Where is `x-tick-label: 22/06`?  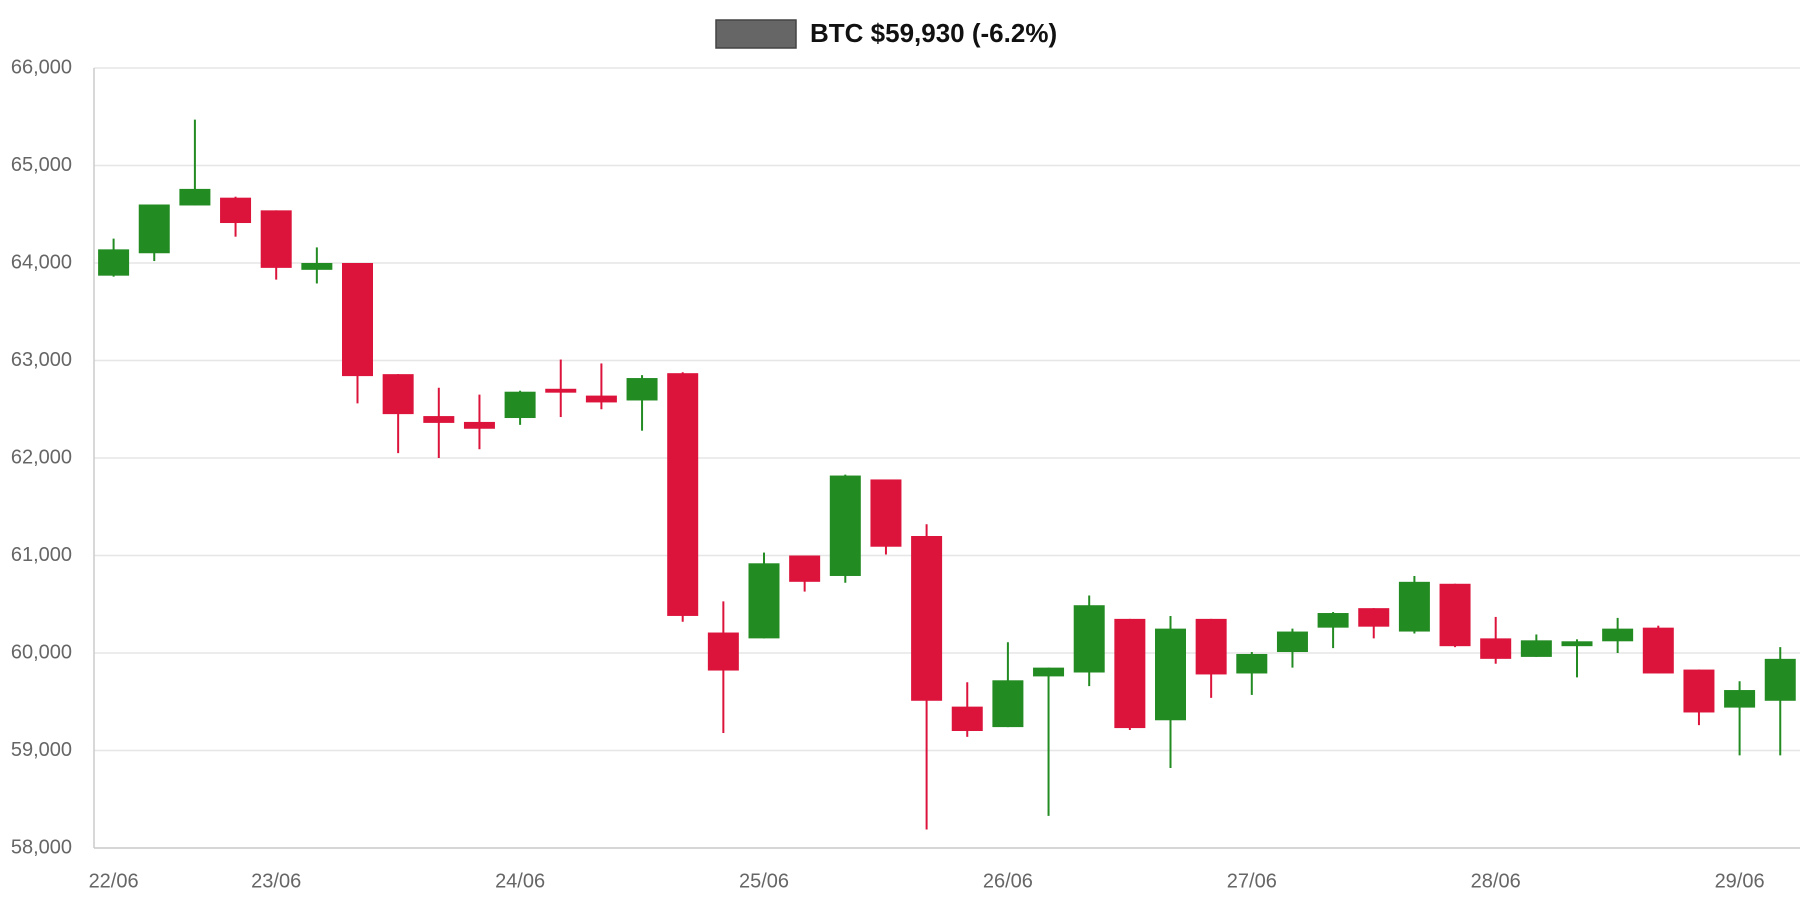 x-tick-label: 22/06 is located at coordinates (114, 881).